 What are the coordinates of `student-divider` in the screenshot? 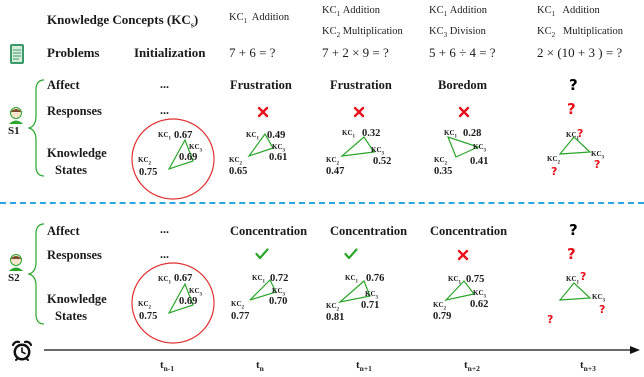 It's located at (322, 203).